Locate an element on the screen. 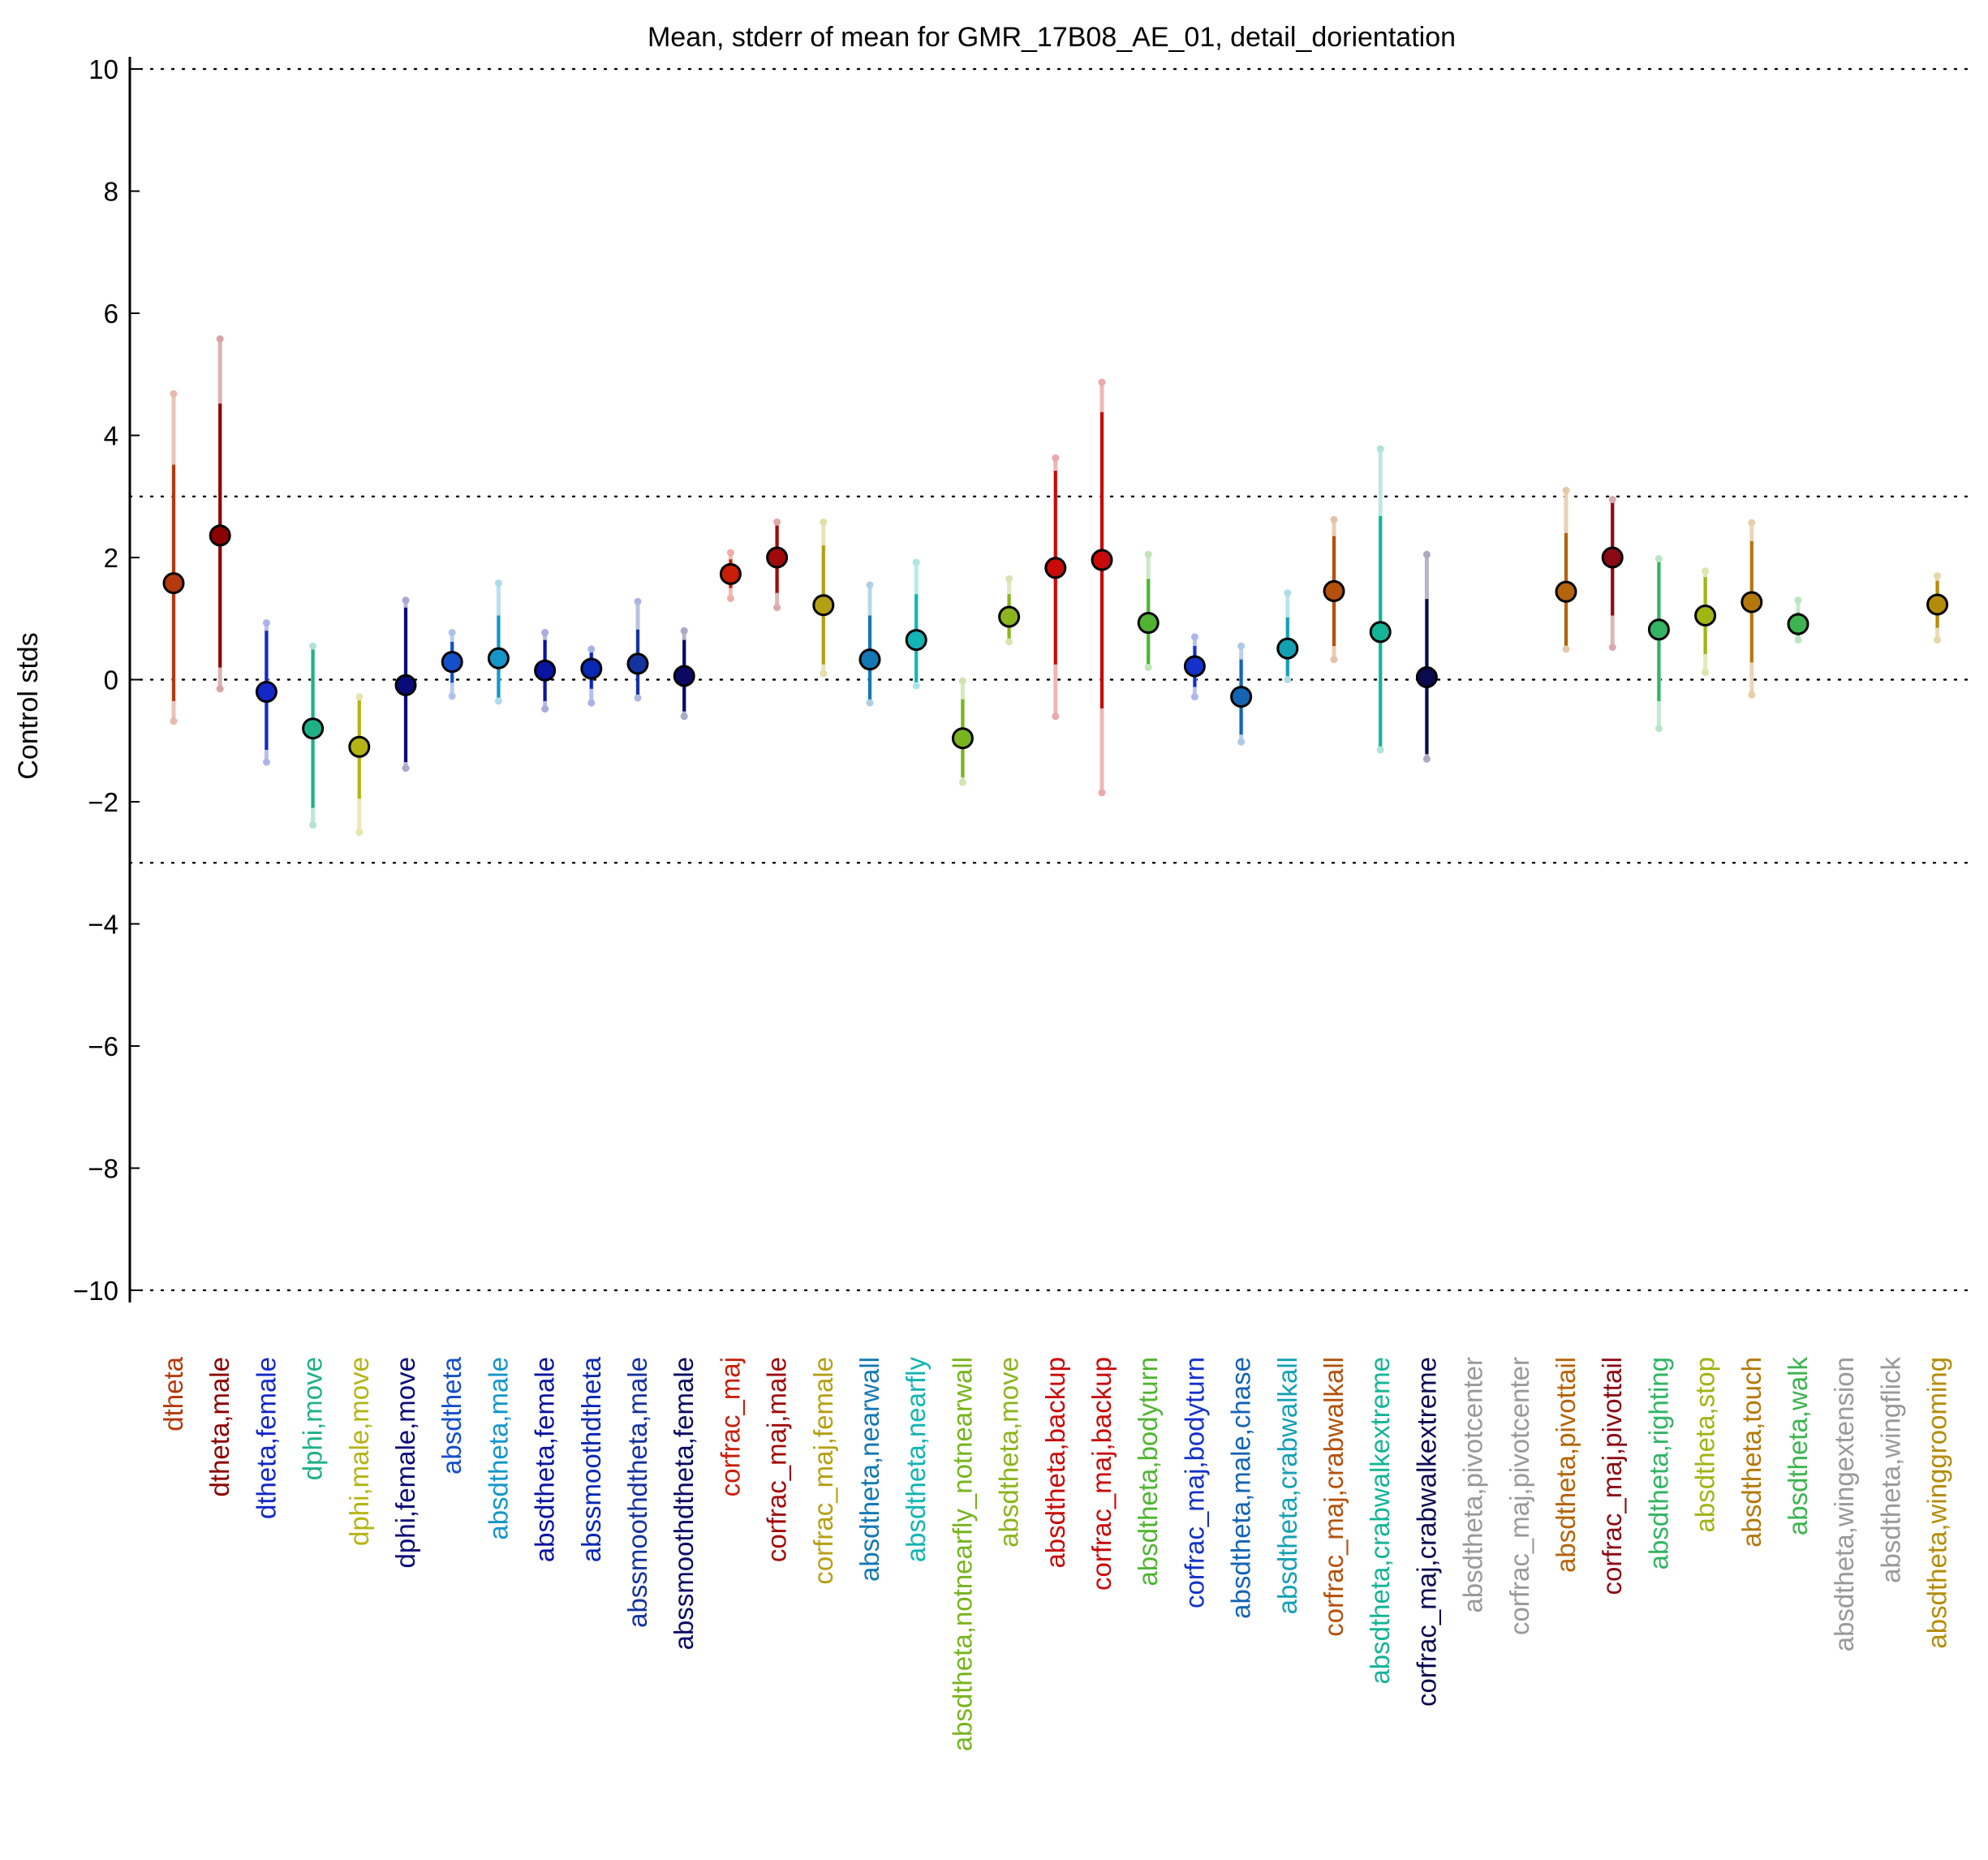 This screenshot has height=1860, width=1988. x-tick-label: absdtheta,crabwalkall is located at coordinates (1287, 1485).